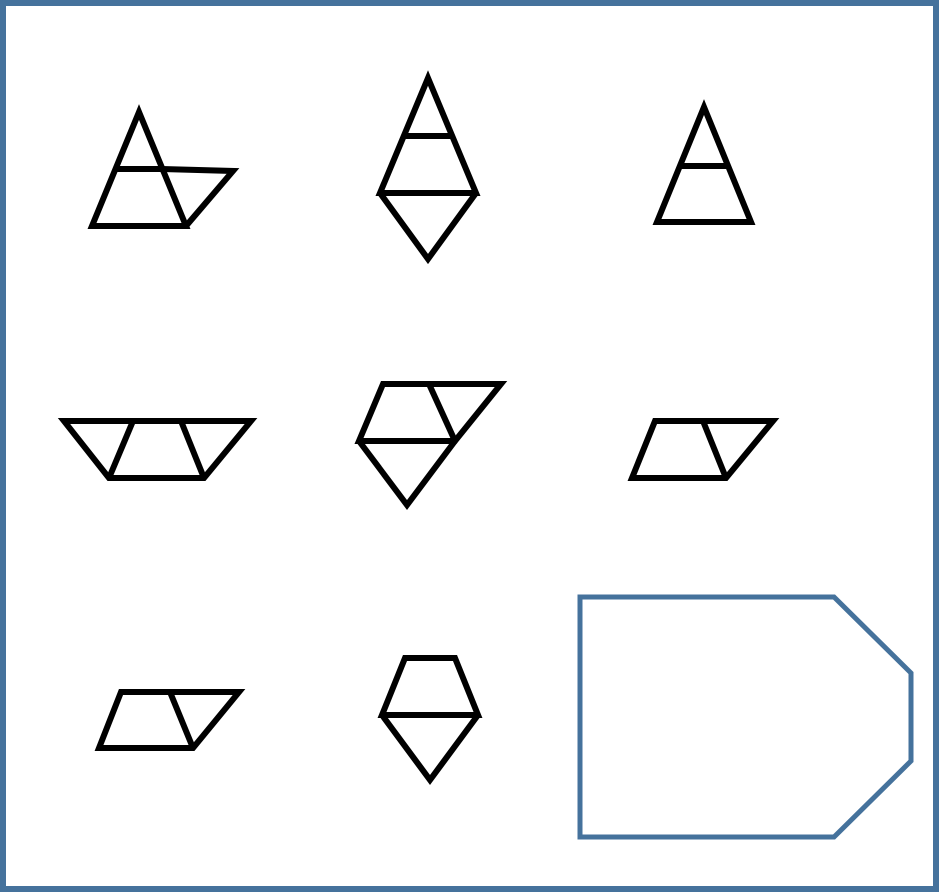 The width and height of the screenshot is (939, 892). What do you see at coordinates (704, 162) in the screenshot?
I see `figure-r1c3` at bounding box center [704, 162].